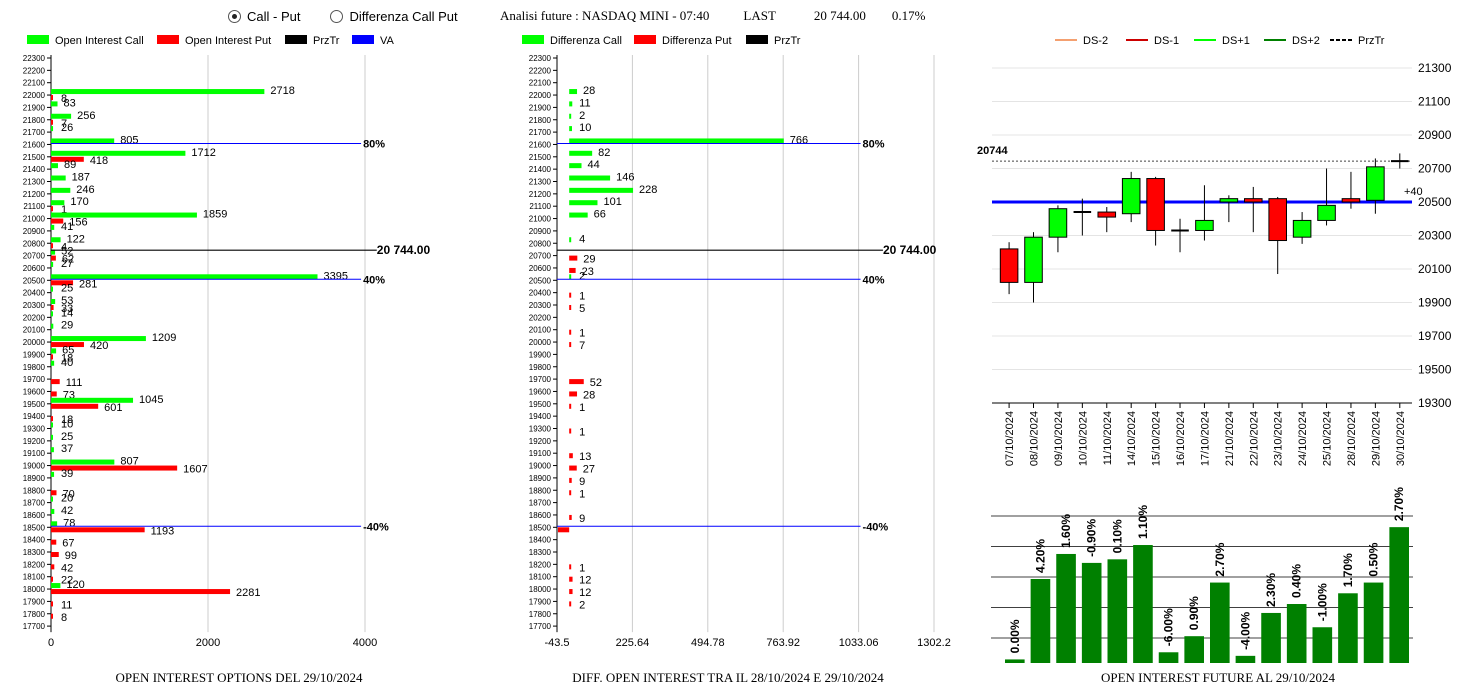 The image size is (1458, 688). Describe the element at coordinates (1015, 636) in the screenshot. I see `oi-future-label: 0.00%` at that location.